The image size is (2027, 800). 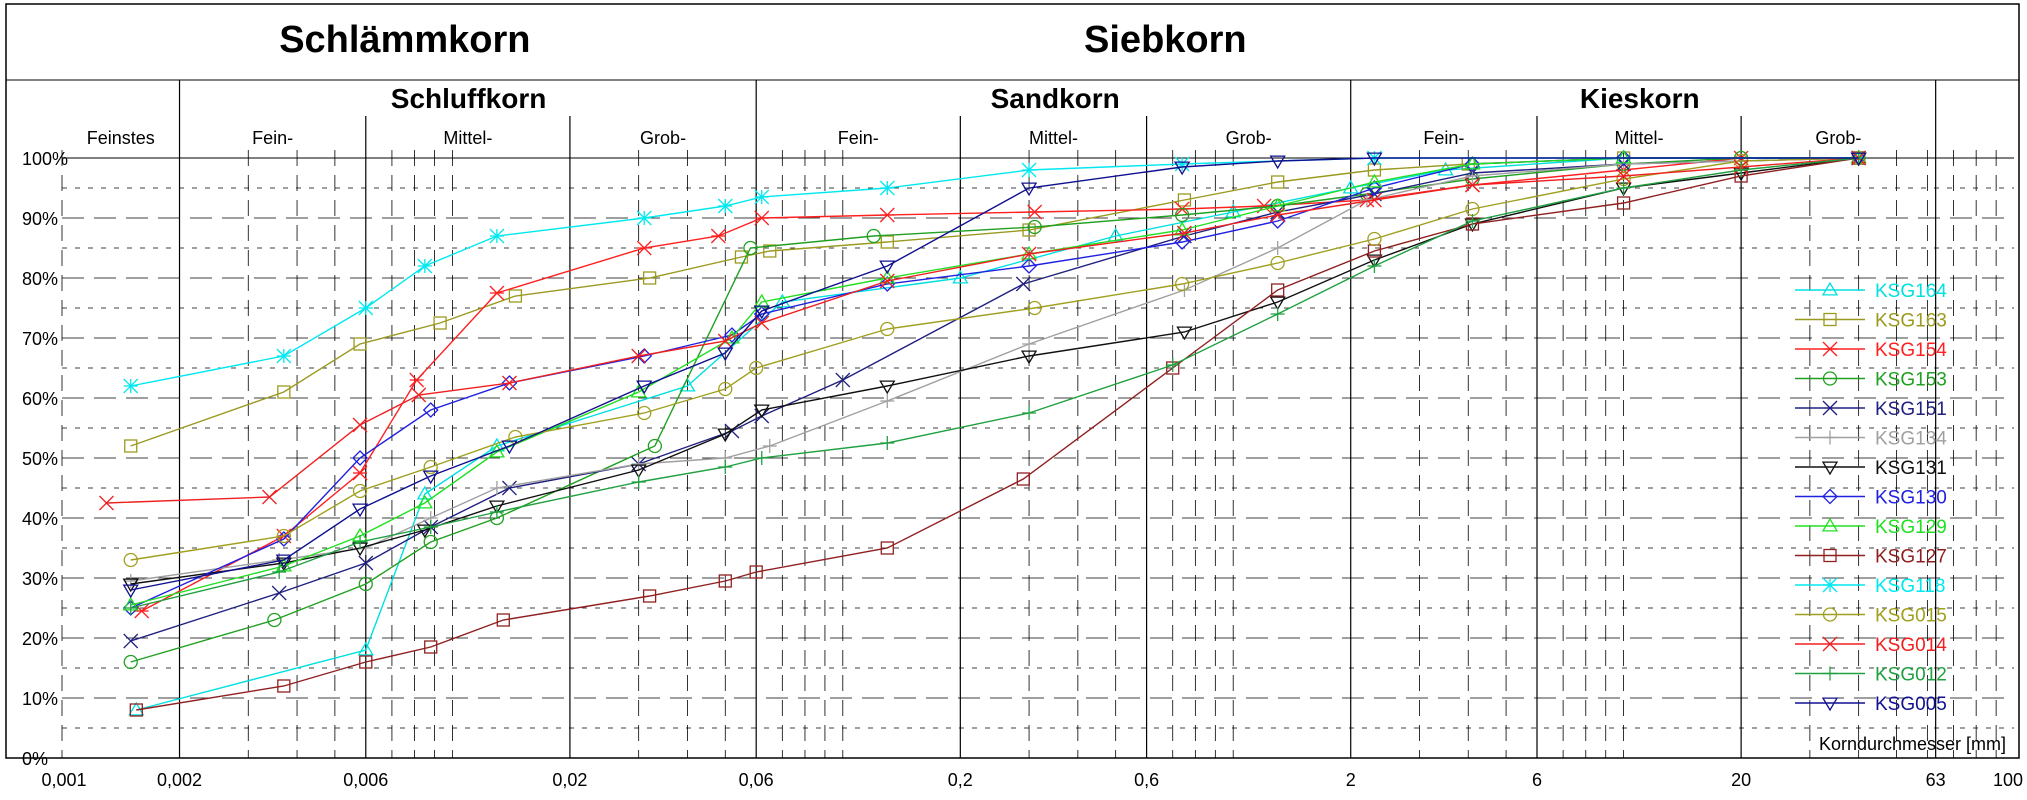 What do you see at coordinates (960, 780) in the screenshot?
I see `x-tick-label: 0,2` at bounding box center [960, 780].